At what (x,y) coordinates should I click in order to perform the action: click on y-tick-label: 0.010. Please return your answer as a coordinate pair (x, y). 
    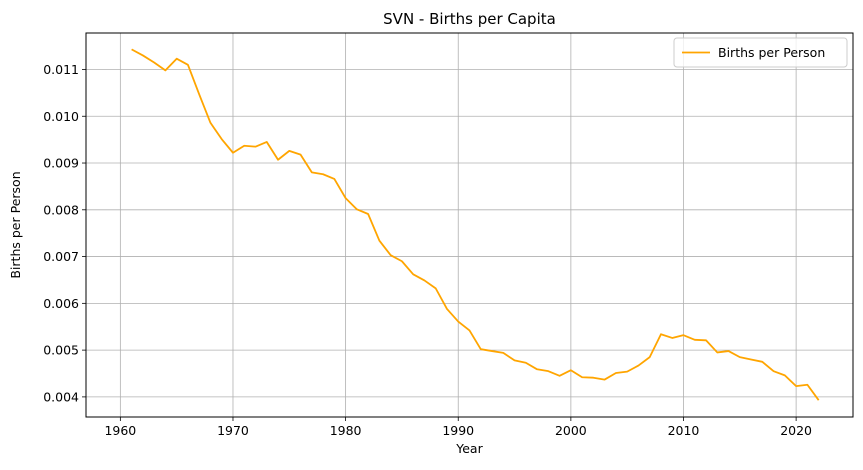
    Looking at the image, I should click on (61, 116).